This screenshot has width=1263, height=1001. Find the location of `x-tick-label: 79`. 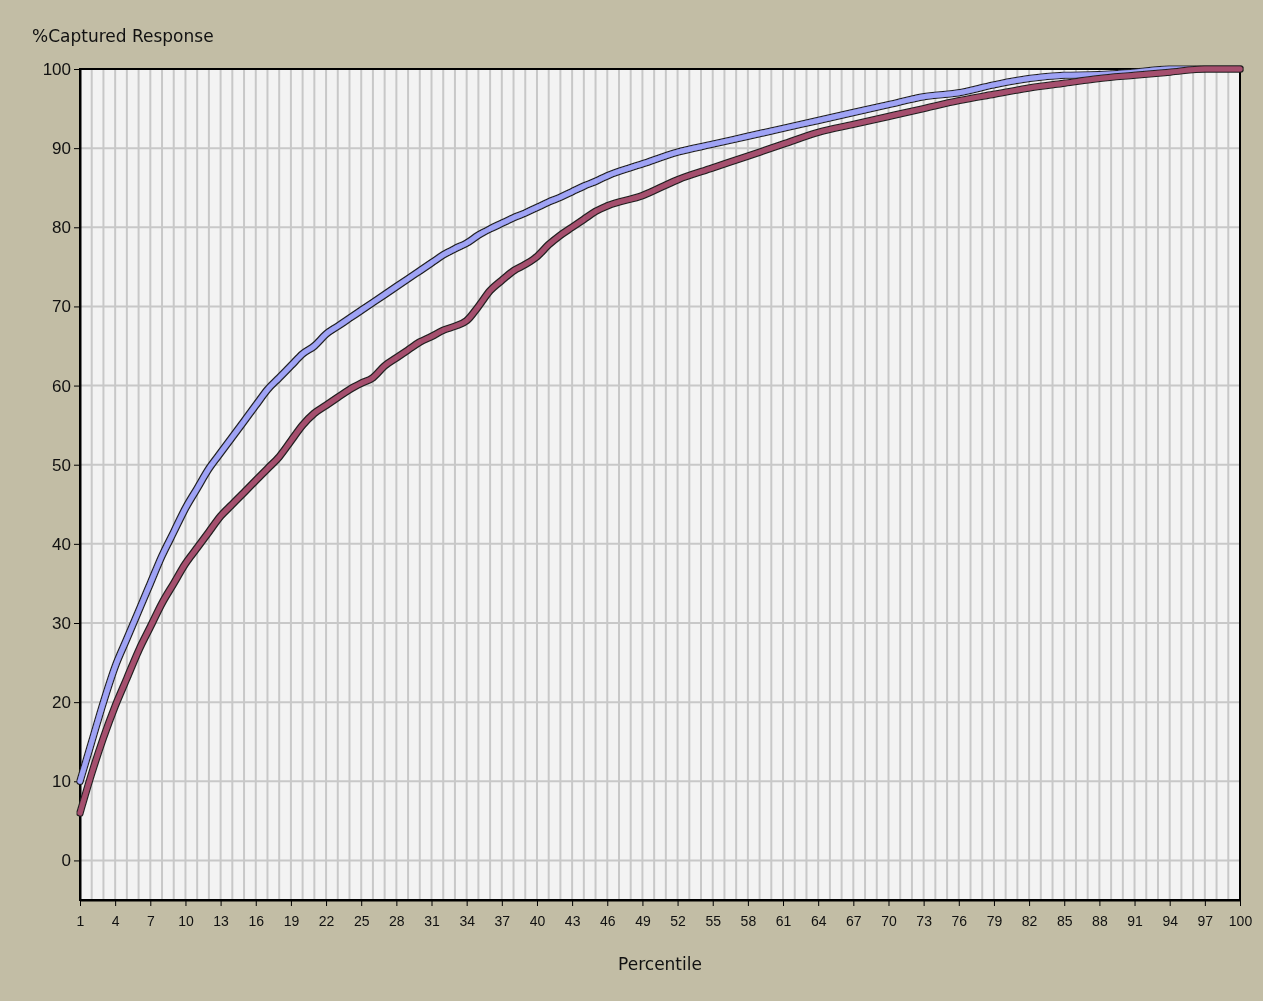

x-tick-label: 79 is located at coordinates (994, 920).